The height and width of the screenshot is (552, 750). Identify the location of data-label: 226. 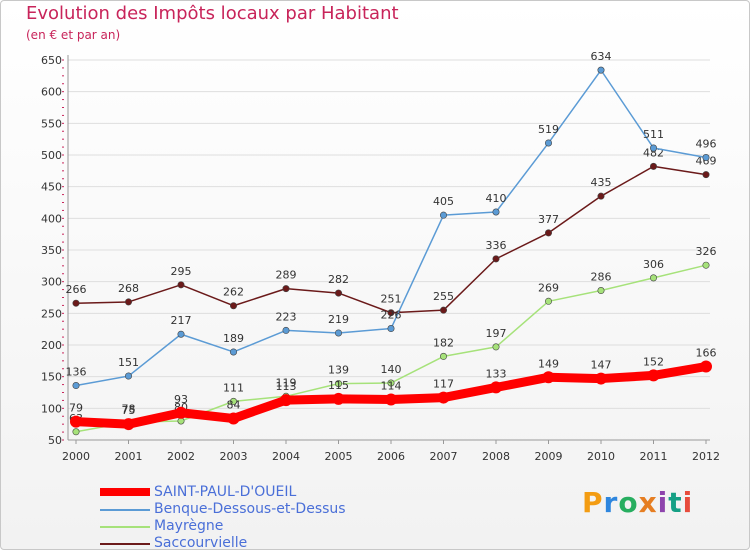
(391, 315).